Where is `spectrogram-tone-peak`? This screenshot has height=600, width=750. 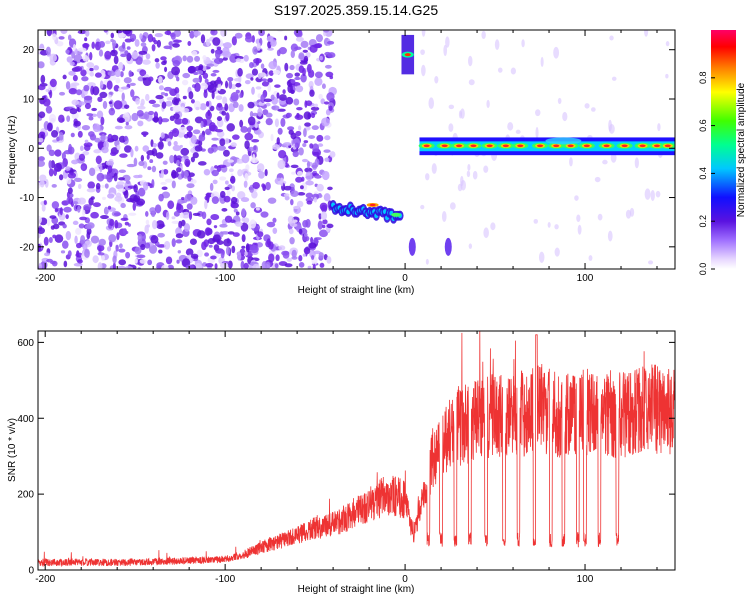
spectrogram-tone-peak is located at coordinates (372, 205).